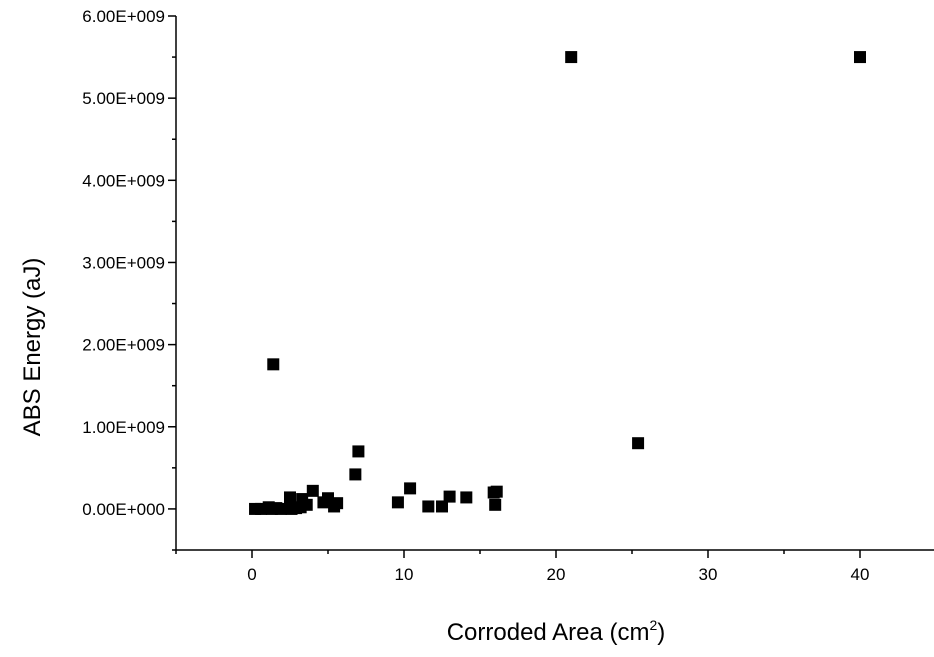 The height and width of the screenshot is (657, 934). I want to click on y-tick-label: 1.00E+009, so click(123, 427).